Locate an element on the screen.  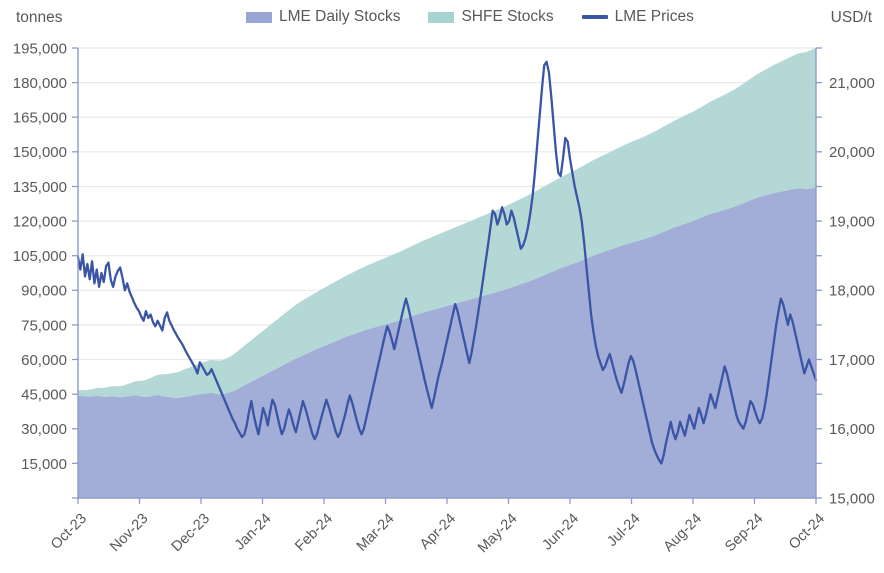
left-axis-tick-label: 120,000 is located at coordinates (40, 222).